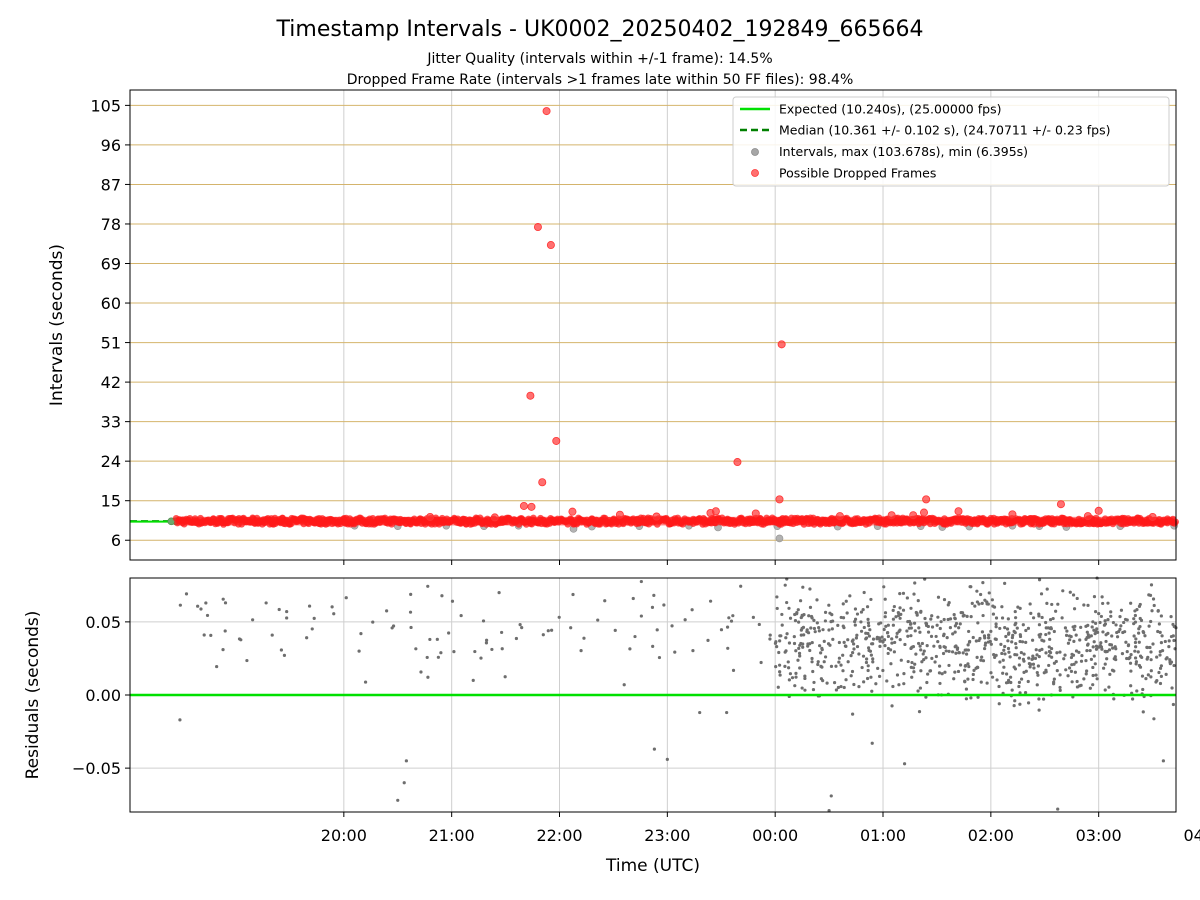 The image size is (1200, 900). Describe the element at coordinates (676, 521) in the screenshot. I see `dropped-frames-band-fill` at that location.